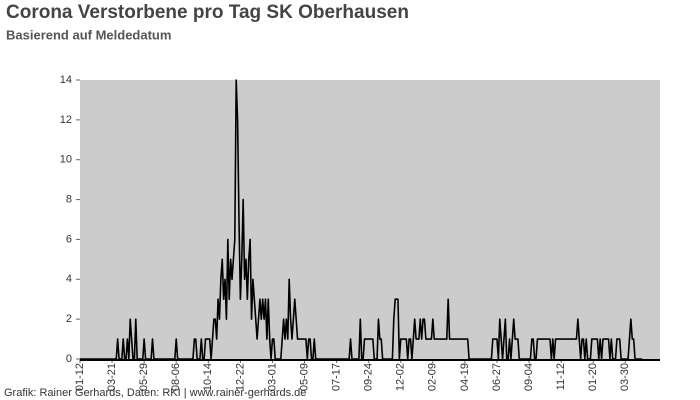 Image resolution: width=700 pixels, height=400 pixels. Describe the element at coordinates (529, 377) in the screenshot. I see `x-tick-label: 09-04` at that location.